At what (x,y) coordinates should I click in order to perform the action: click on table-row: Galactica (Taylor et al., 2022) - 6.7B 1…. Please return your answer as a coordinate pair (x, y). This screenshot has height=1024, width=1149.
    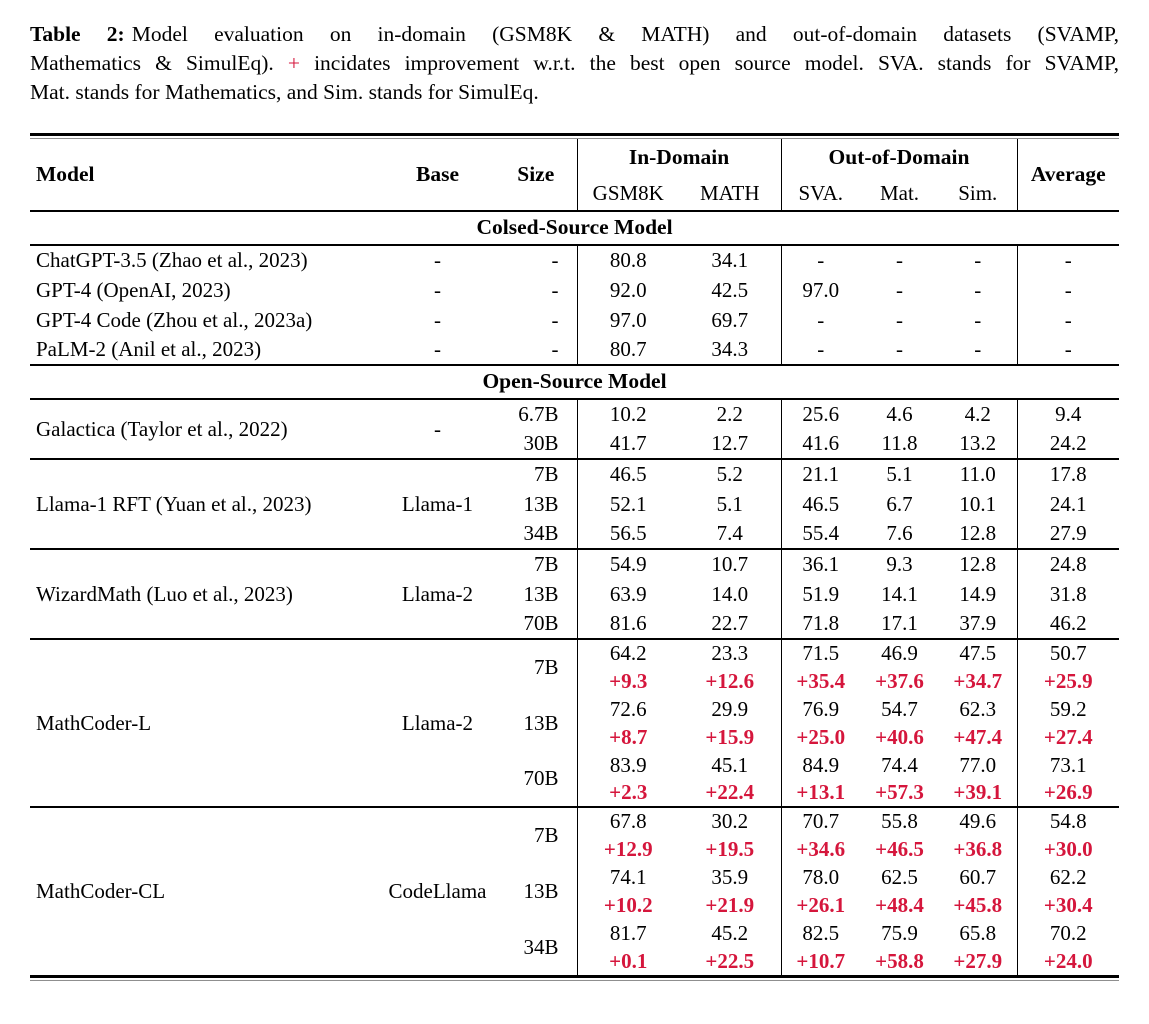
    Looking at the image, I should click on (575, 419).